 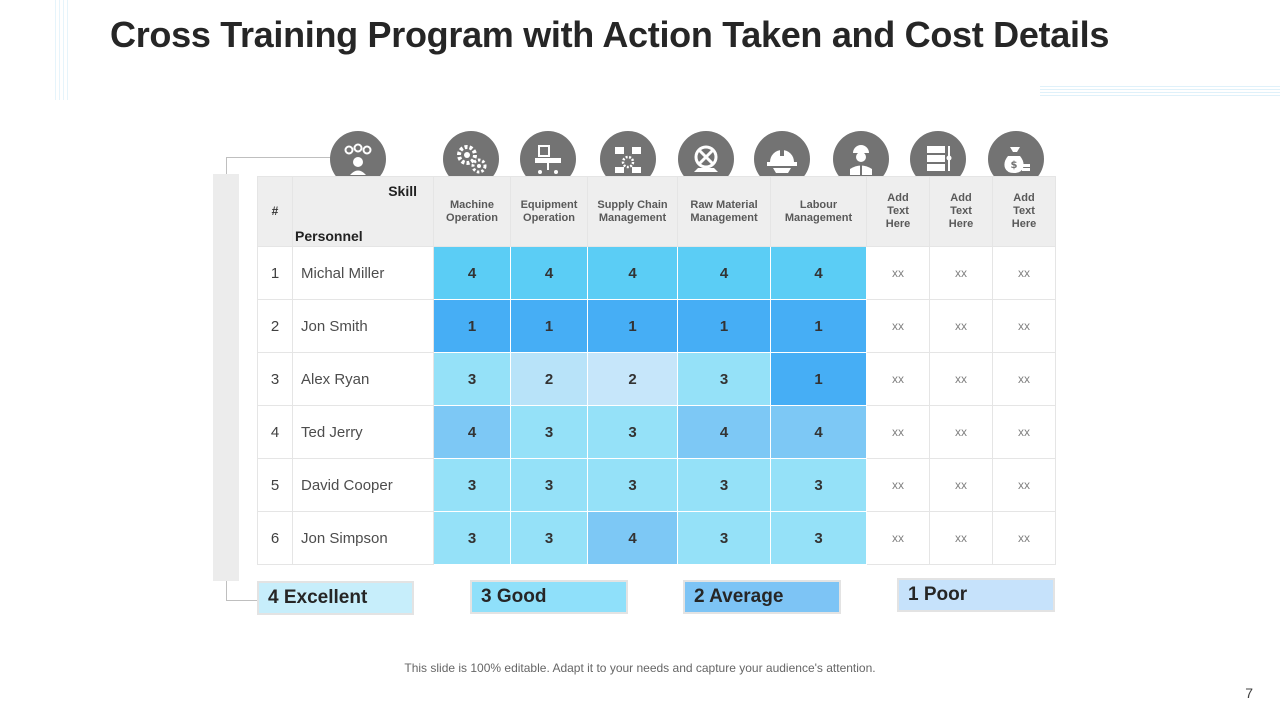 I want to click on personnel-label: Personnel, so click(x=329, y=236).